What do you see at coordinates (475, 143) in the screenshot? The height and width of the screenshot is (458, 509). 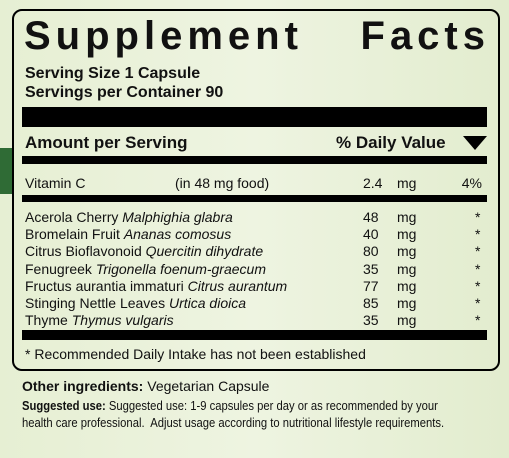 I see `triangle` at bounding box center [475, 143].